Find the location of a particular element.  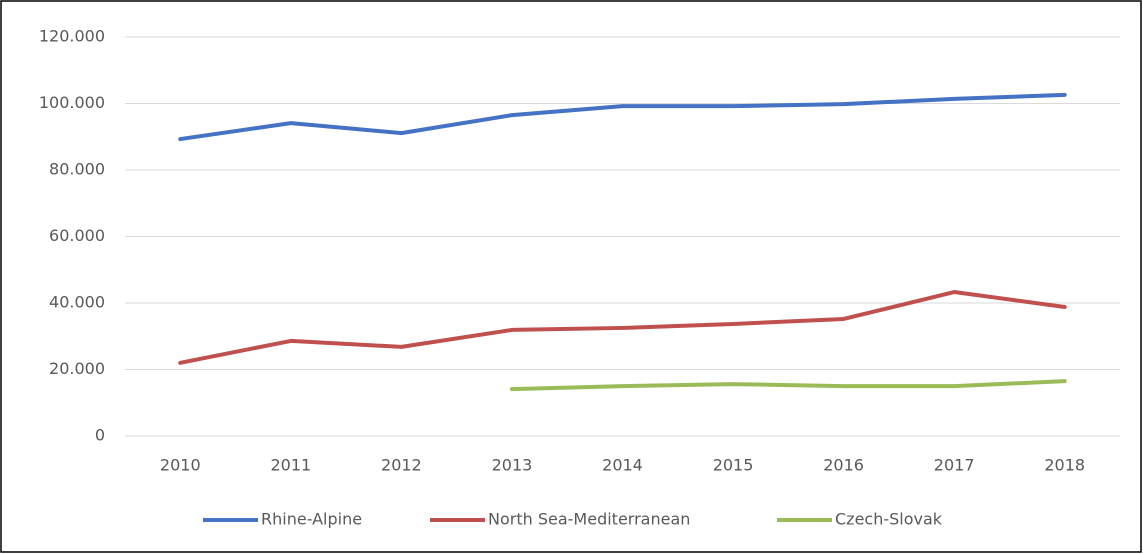

legend-label: Czech-Slovak is located at coordinates (889, 519).